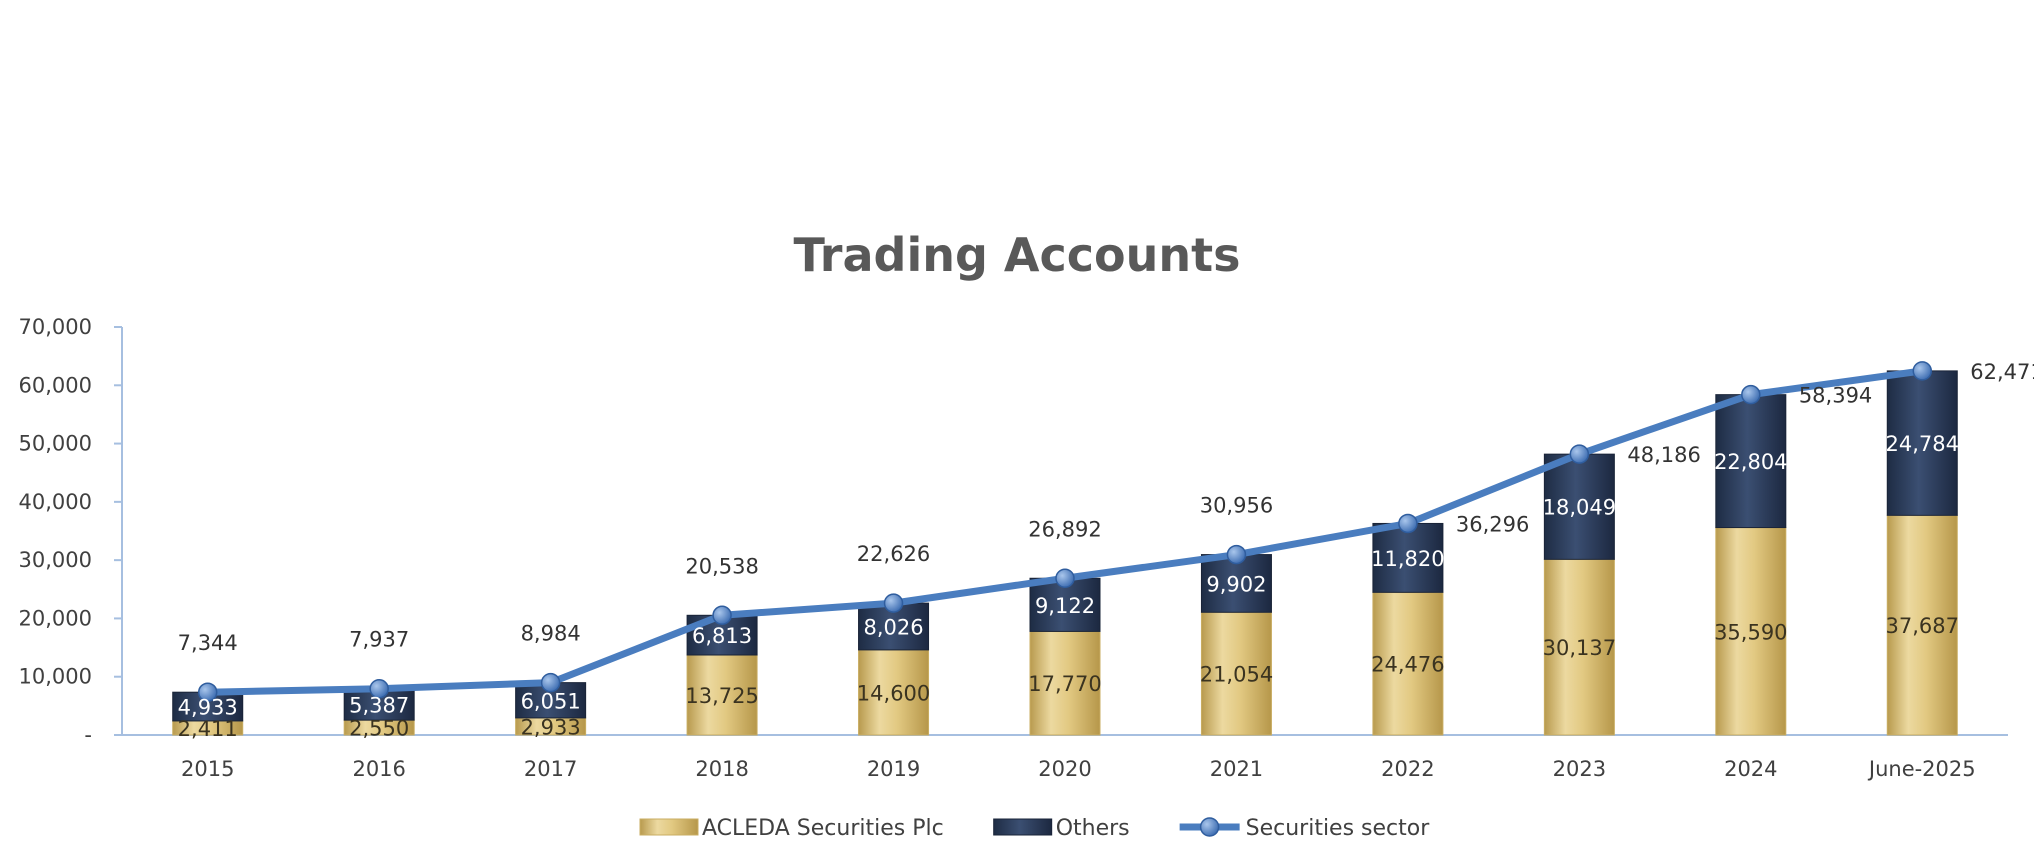 The image size is (2034, 857). What do you see at coordinates (722, 636) in the screenshot?
I see `data-label-others: 6,813` at bounding box center [722, 636].